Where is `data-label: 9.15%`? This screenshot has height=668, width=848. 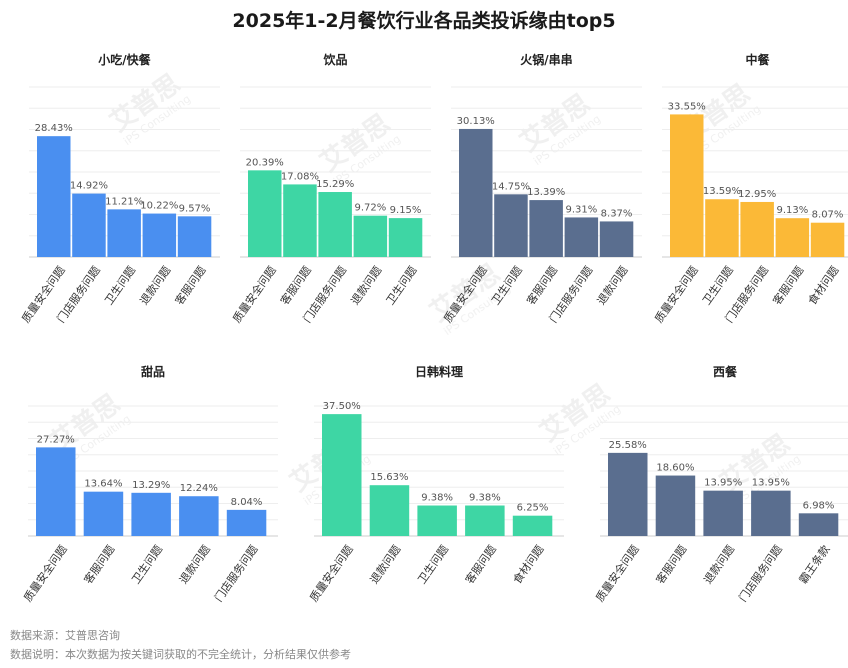
data-label: 9.15% is located at coordinates (406, 210).